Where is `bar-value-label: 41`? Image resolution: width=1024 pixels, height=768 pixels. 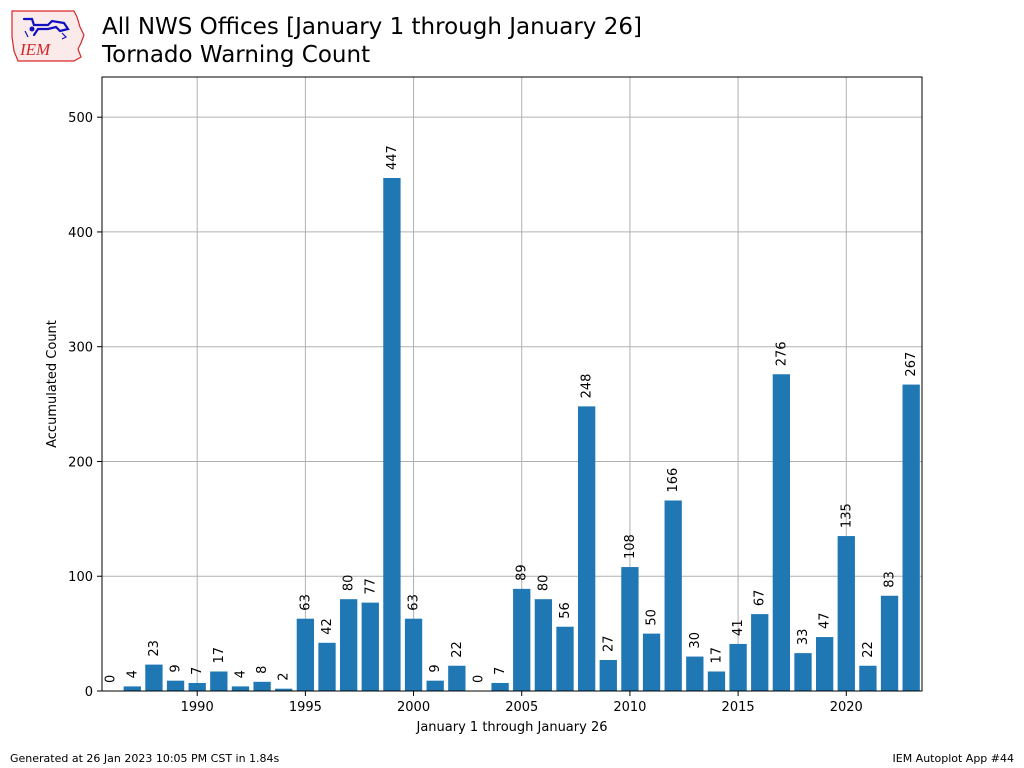 bar-value-label: 41 is located at coordinates (738, 627).